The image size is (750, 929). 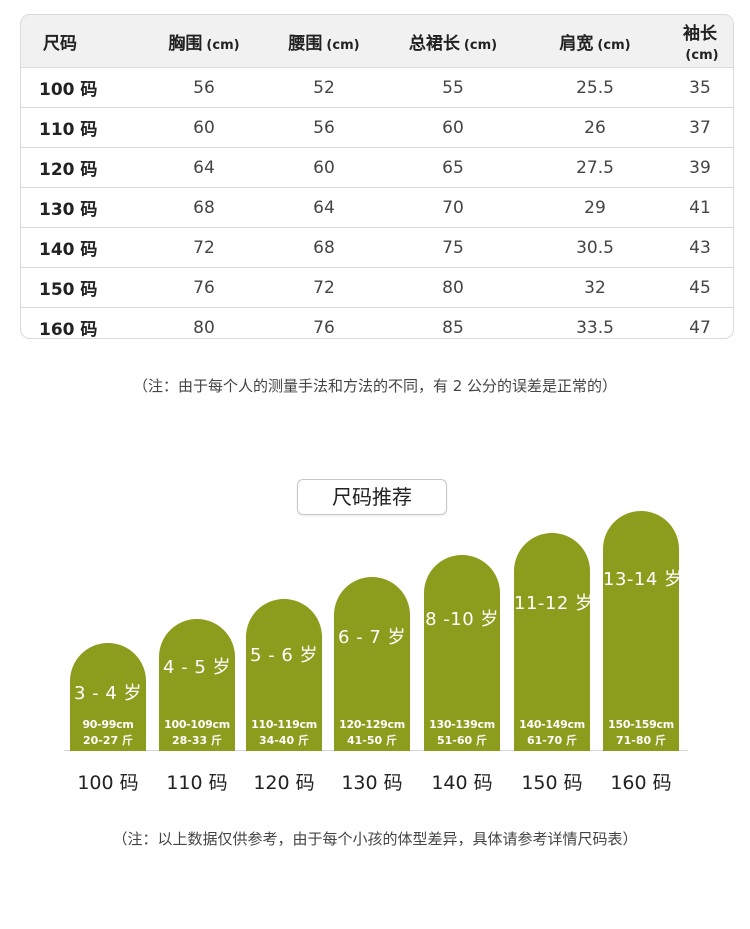 I want to click on size-label: 130 码, so click(x=372, y=783).